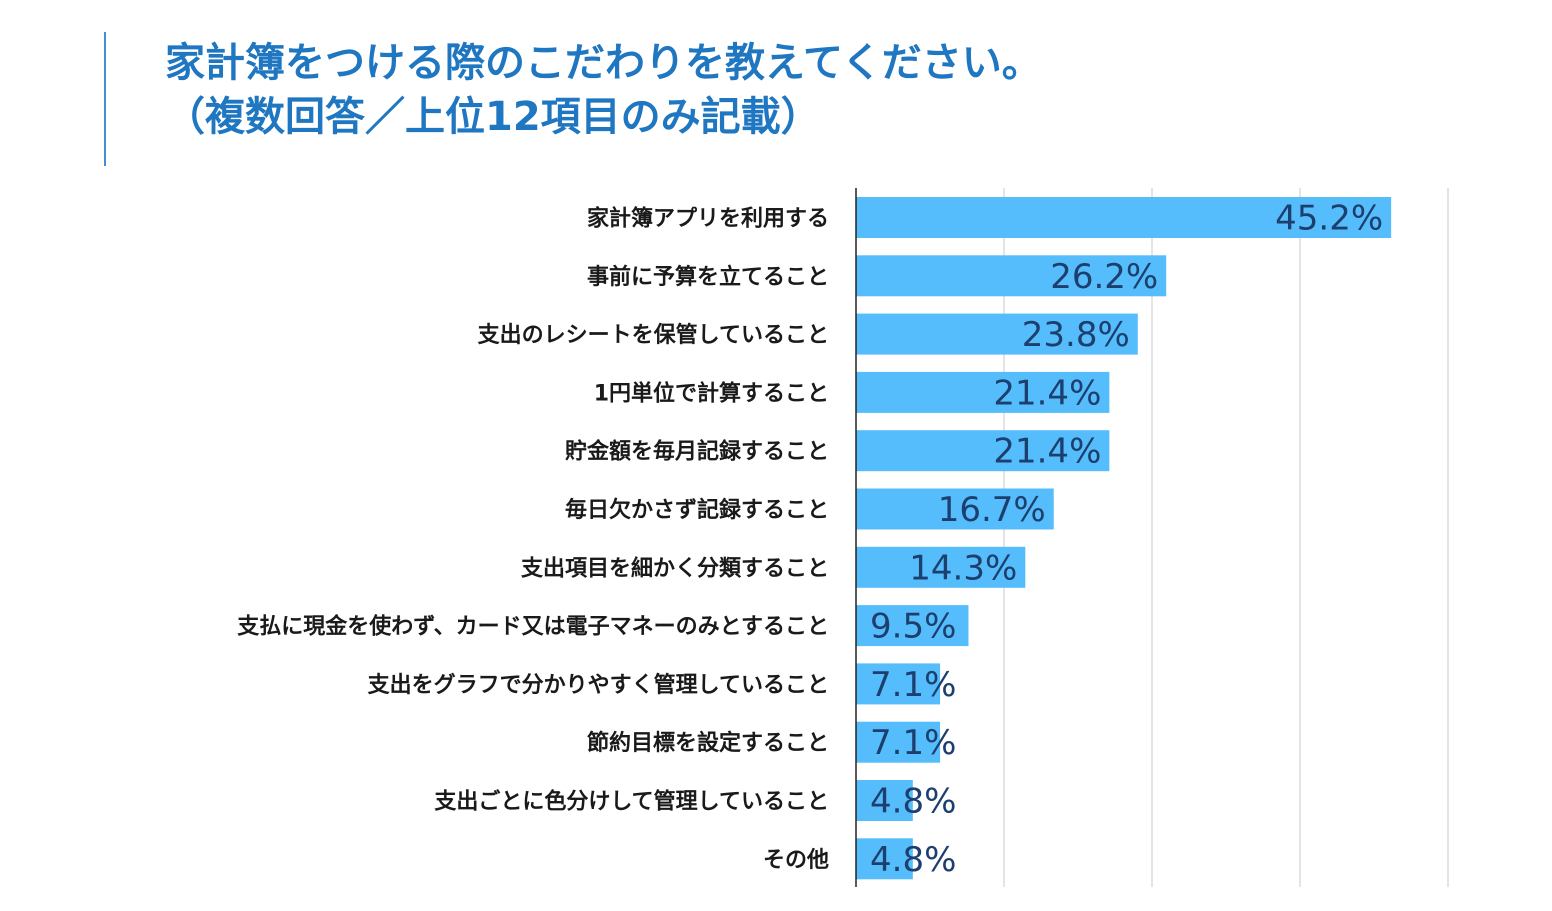 The height and width of the screenshot is (911, 1552). Describe the element at coordinates (105, 99) in the screenshot. I see `title-accent-line` at that location.